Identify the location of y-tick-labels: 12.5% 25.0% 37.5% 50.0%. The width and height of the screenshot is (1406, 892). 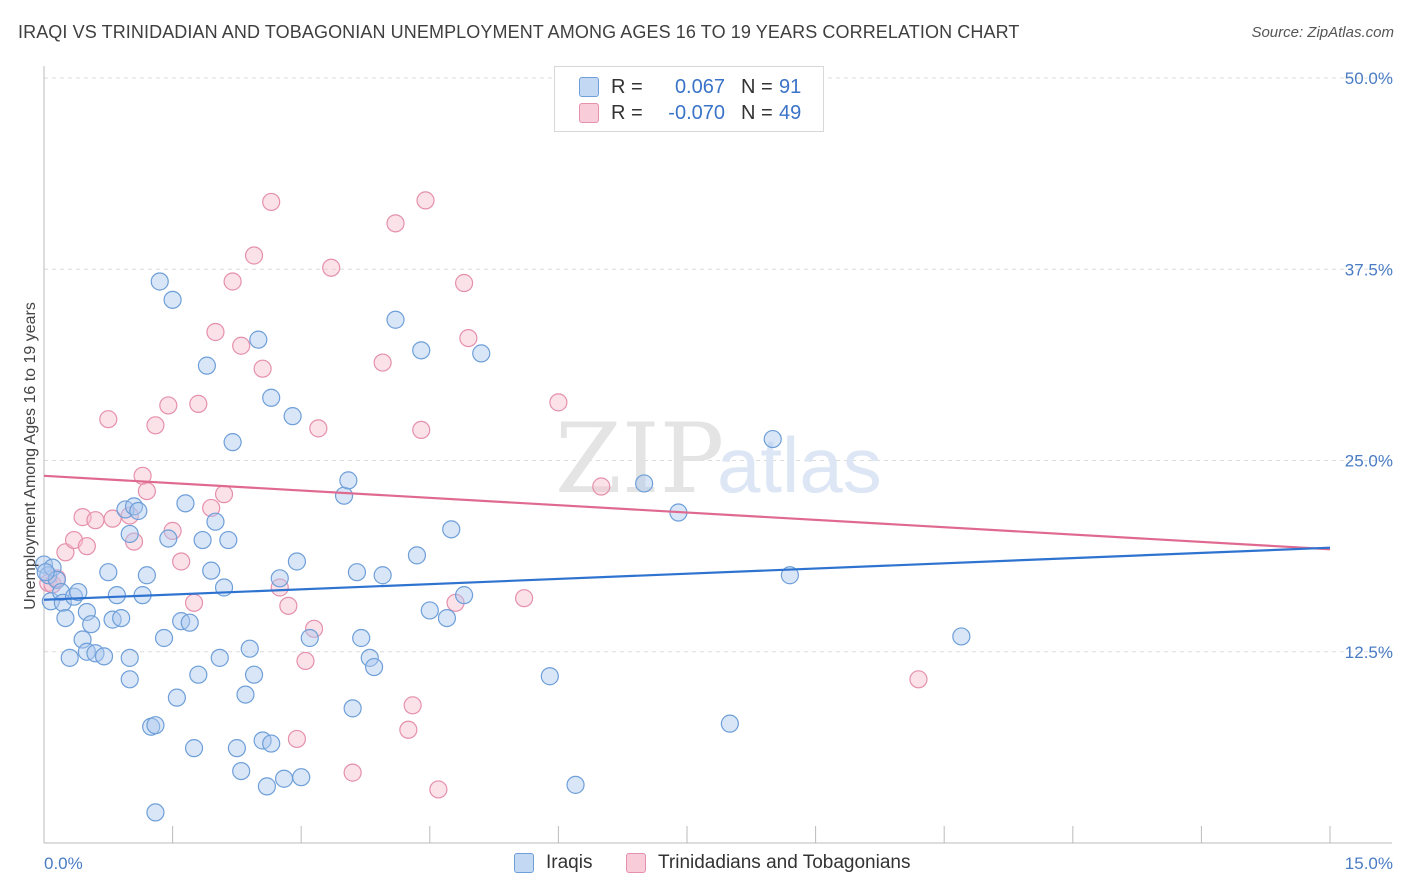
(1369, 365).